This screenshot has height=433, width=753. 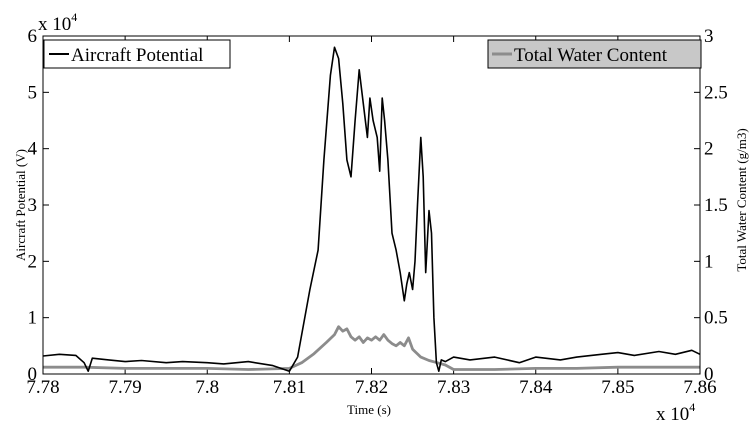 What do you see at coordinates (699, 387) in the screenshot?
I see `x-tick-label: 7.86` at bounding box center [699, 387].